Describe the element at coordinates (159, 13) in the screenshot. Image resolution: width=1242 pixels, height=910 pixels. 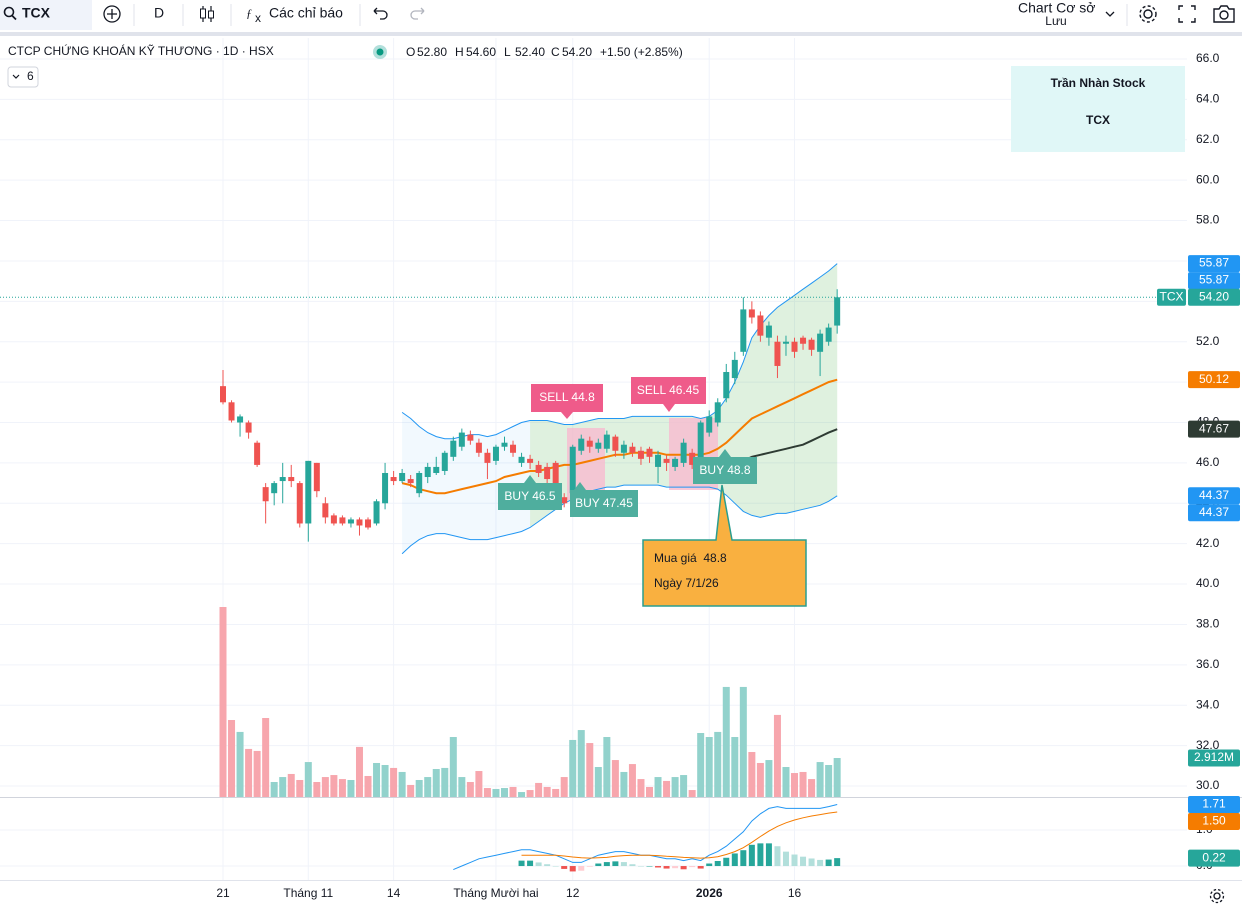
I see `interval: D` at that location.